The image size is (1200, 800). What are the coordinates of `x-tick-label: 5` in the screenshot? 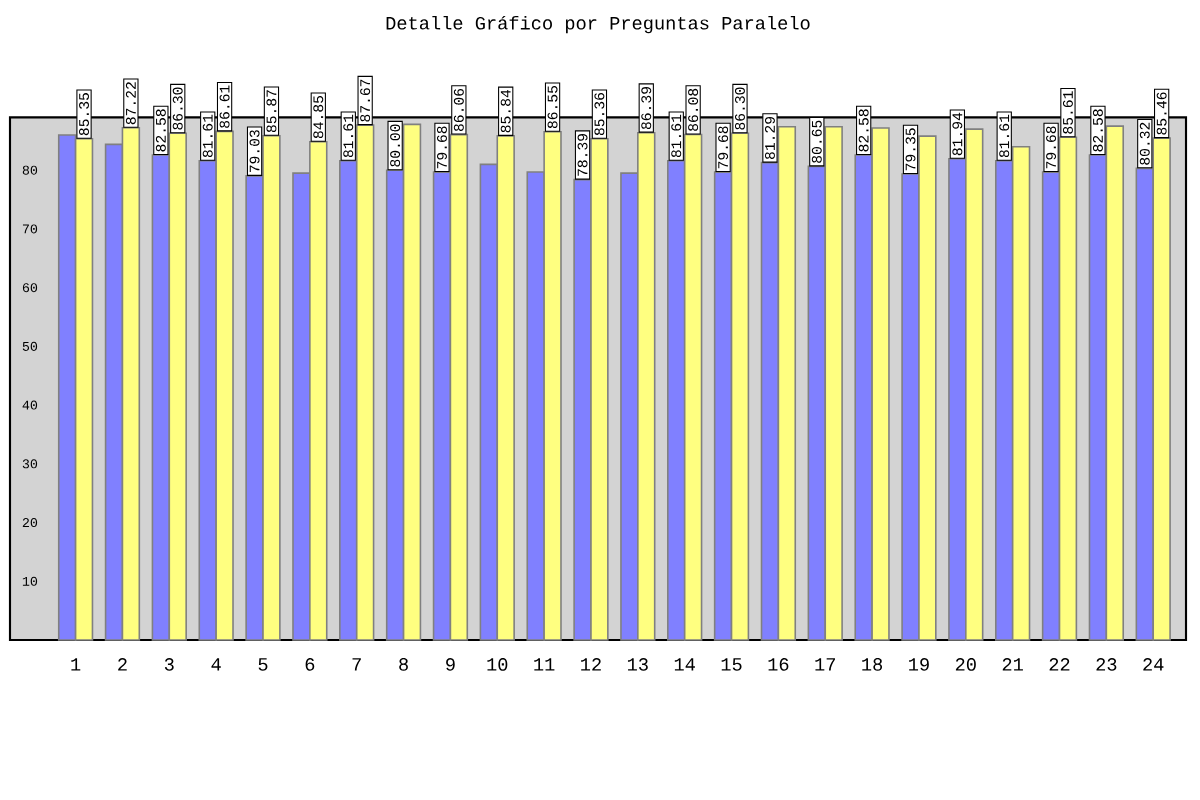 It's located at (263, 664).